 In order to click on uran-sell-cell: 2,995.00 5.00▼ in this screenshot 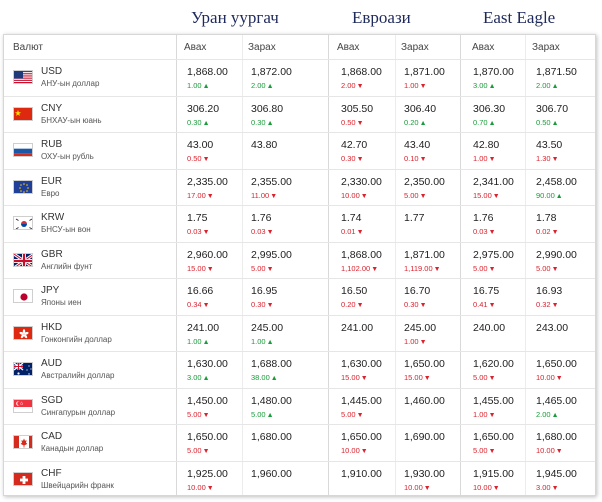, I will do `click(271, 261)`.